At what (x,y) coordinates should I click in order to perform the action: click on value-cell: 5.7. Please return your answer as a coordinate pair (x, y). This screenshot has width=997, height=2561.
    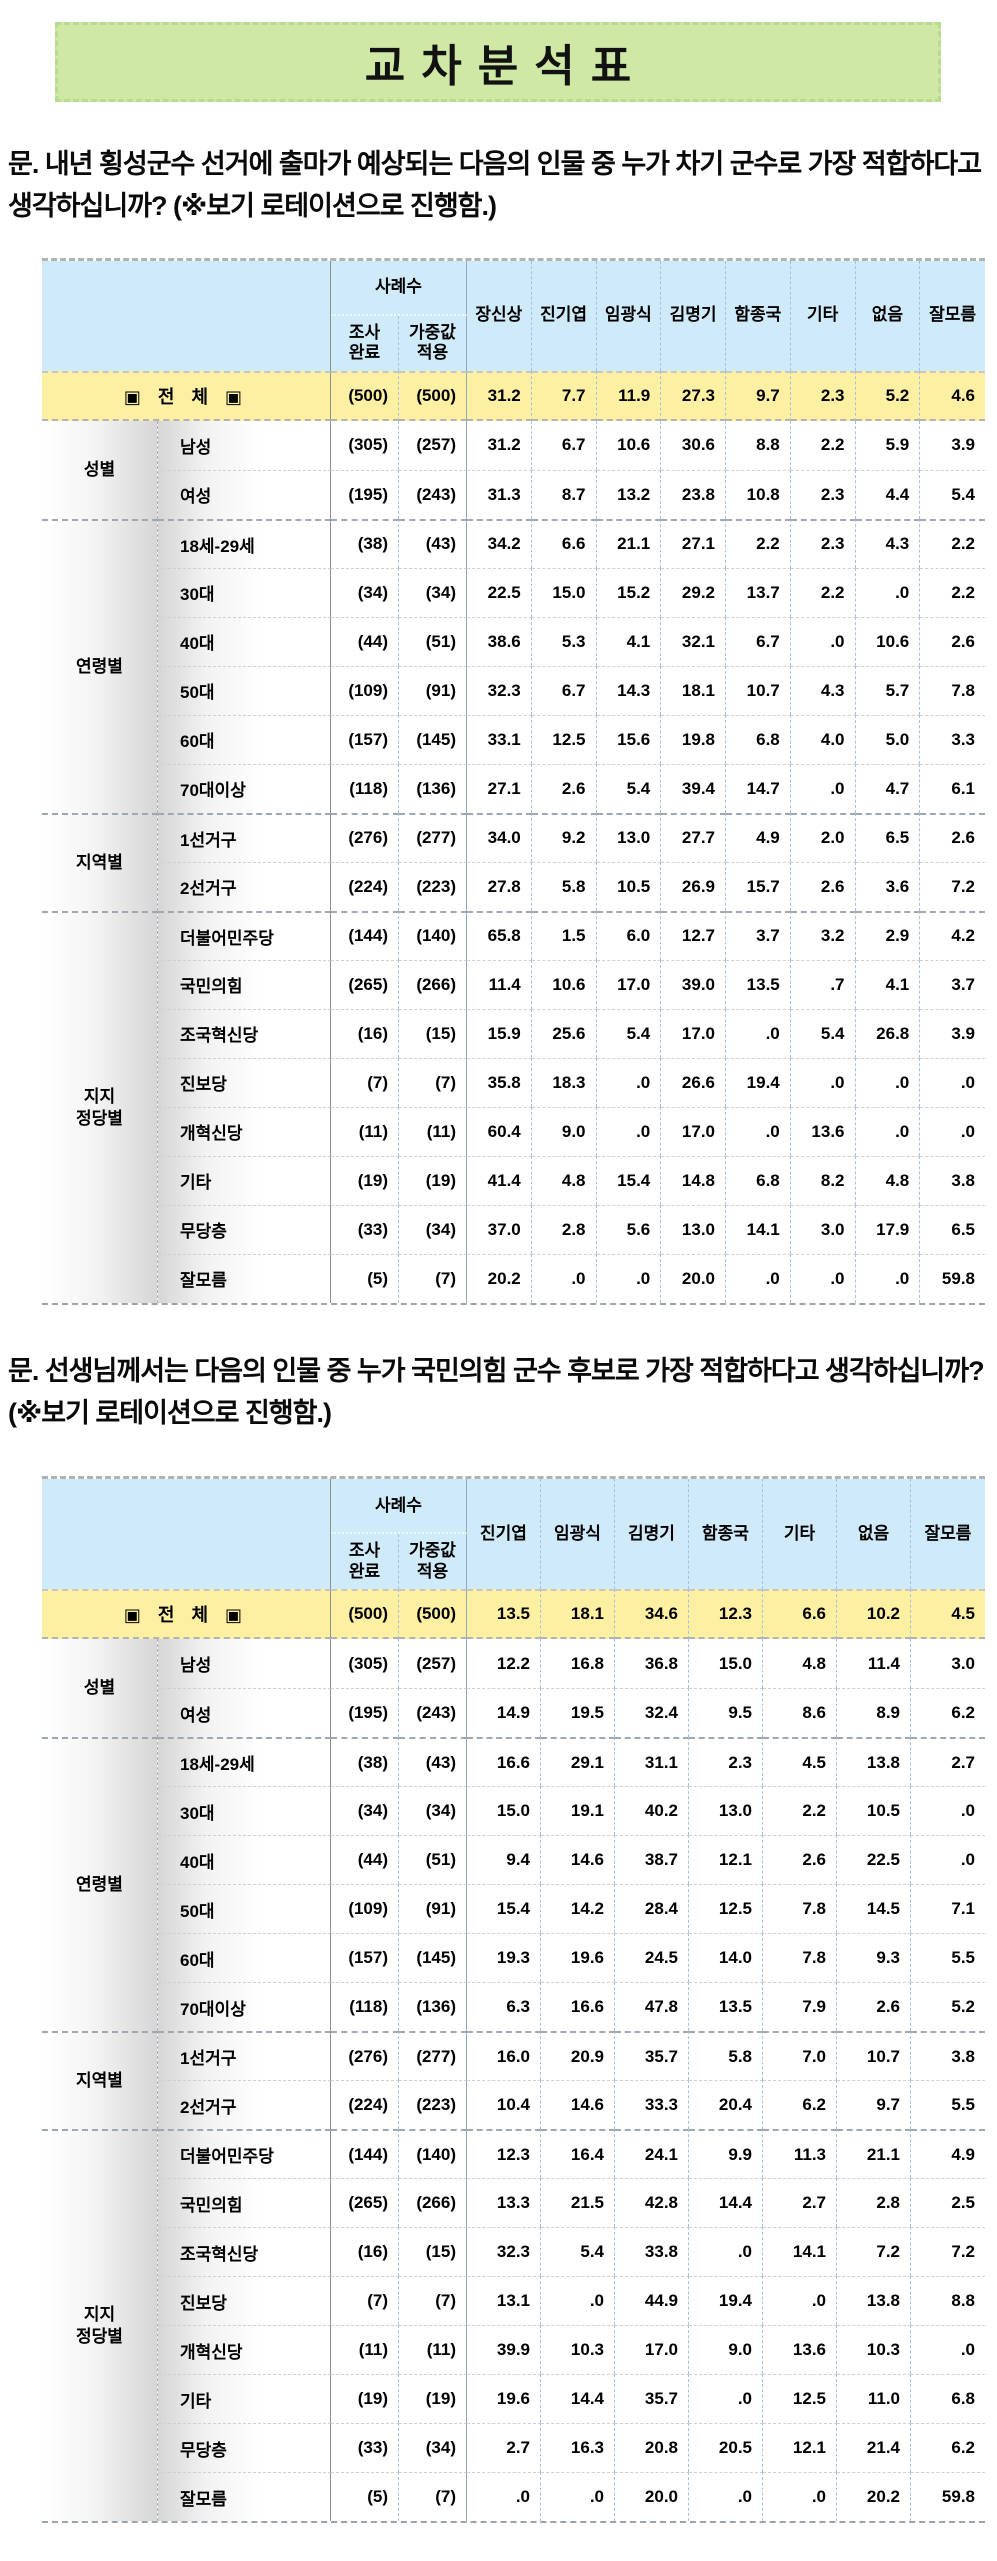
    Looking at the image, I should click on (888, 690).